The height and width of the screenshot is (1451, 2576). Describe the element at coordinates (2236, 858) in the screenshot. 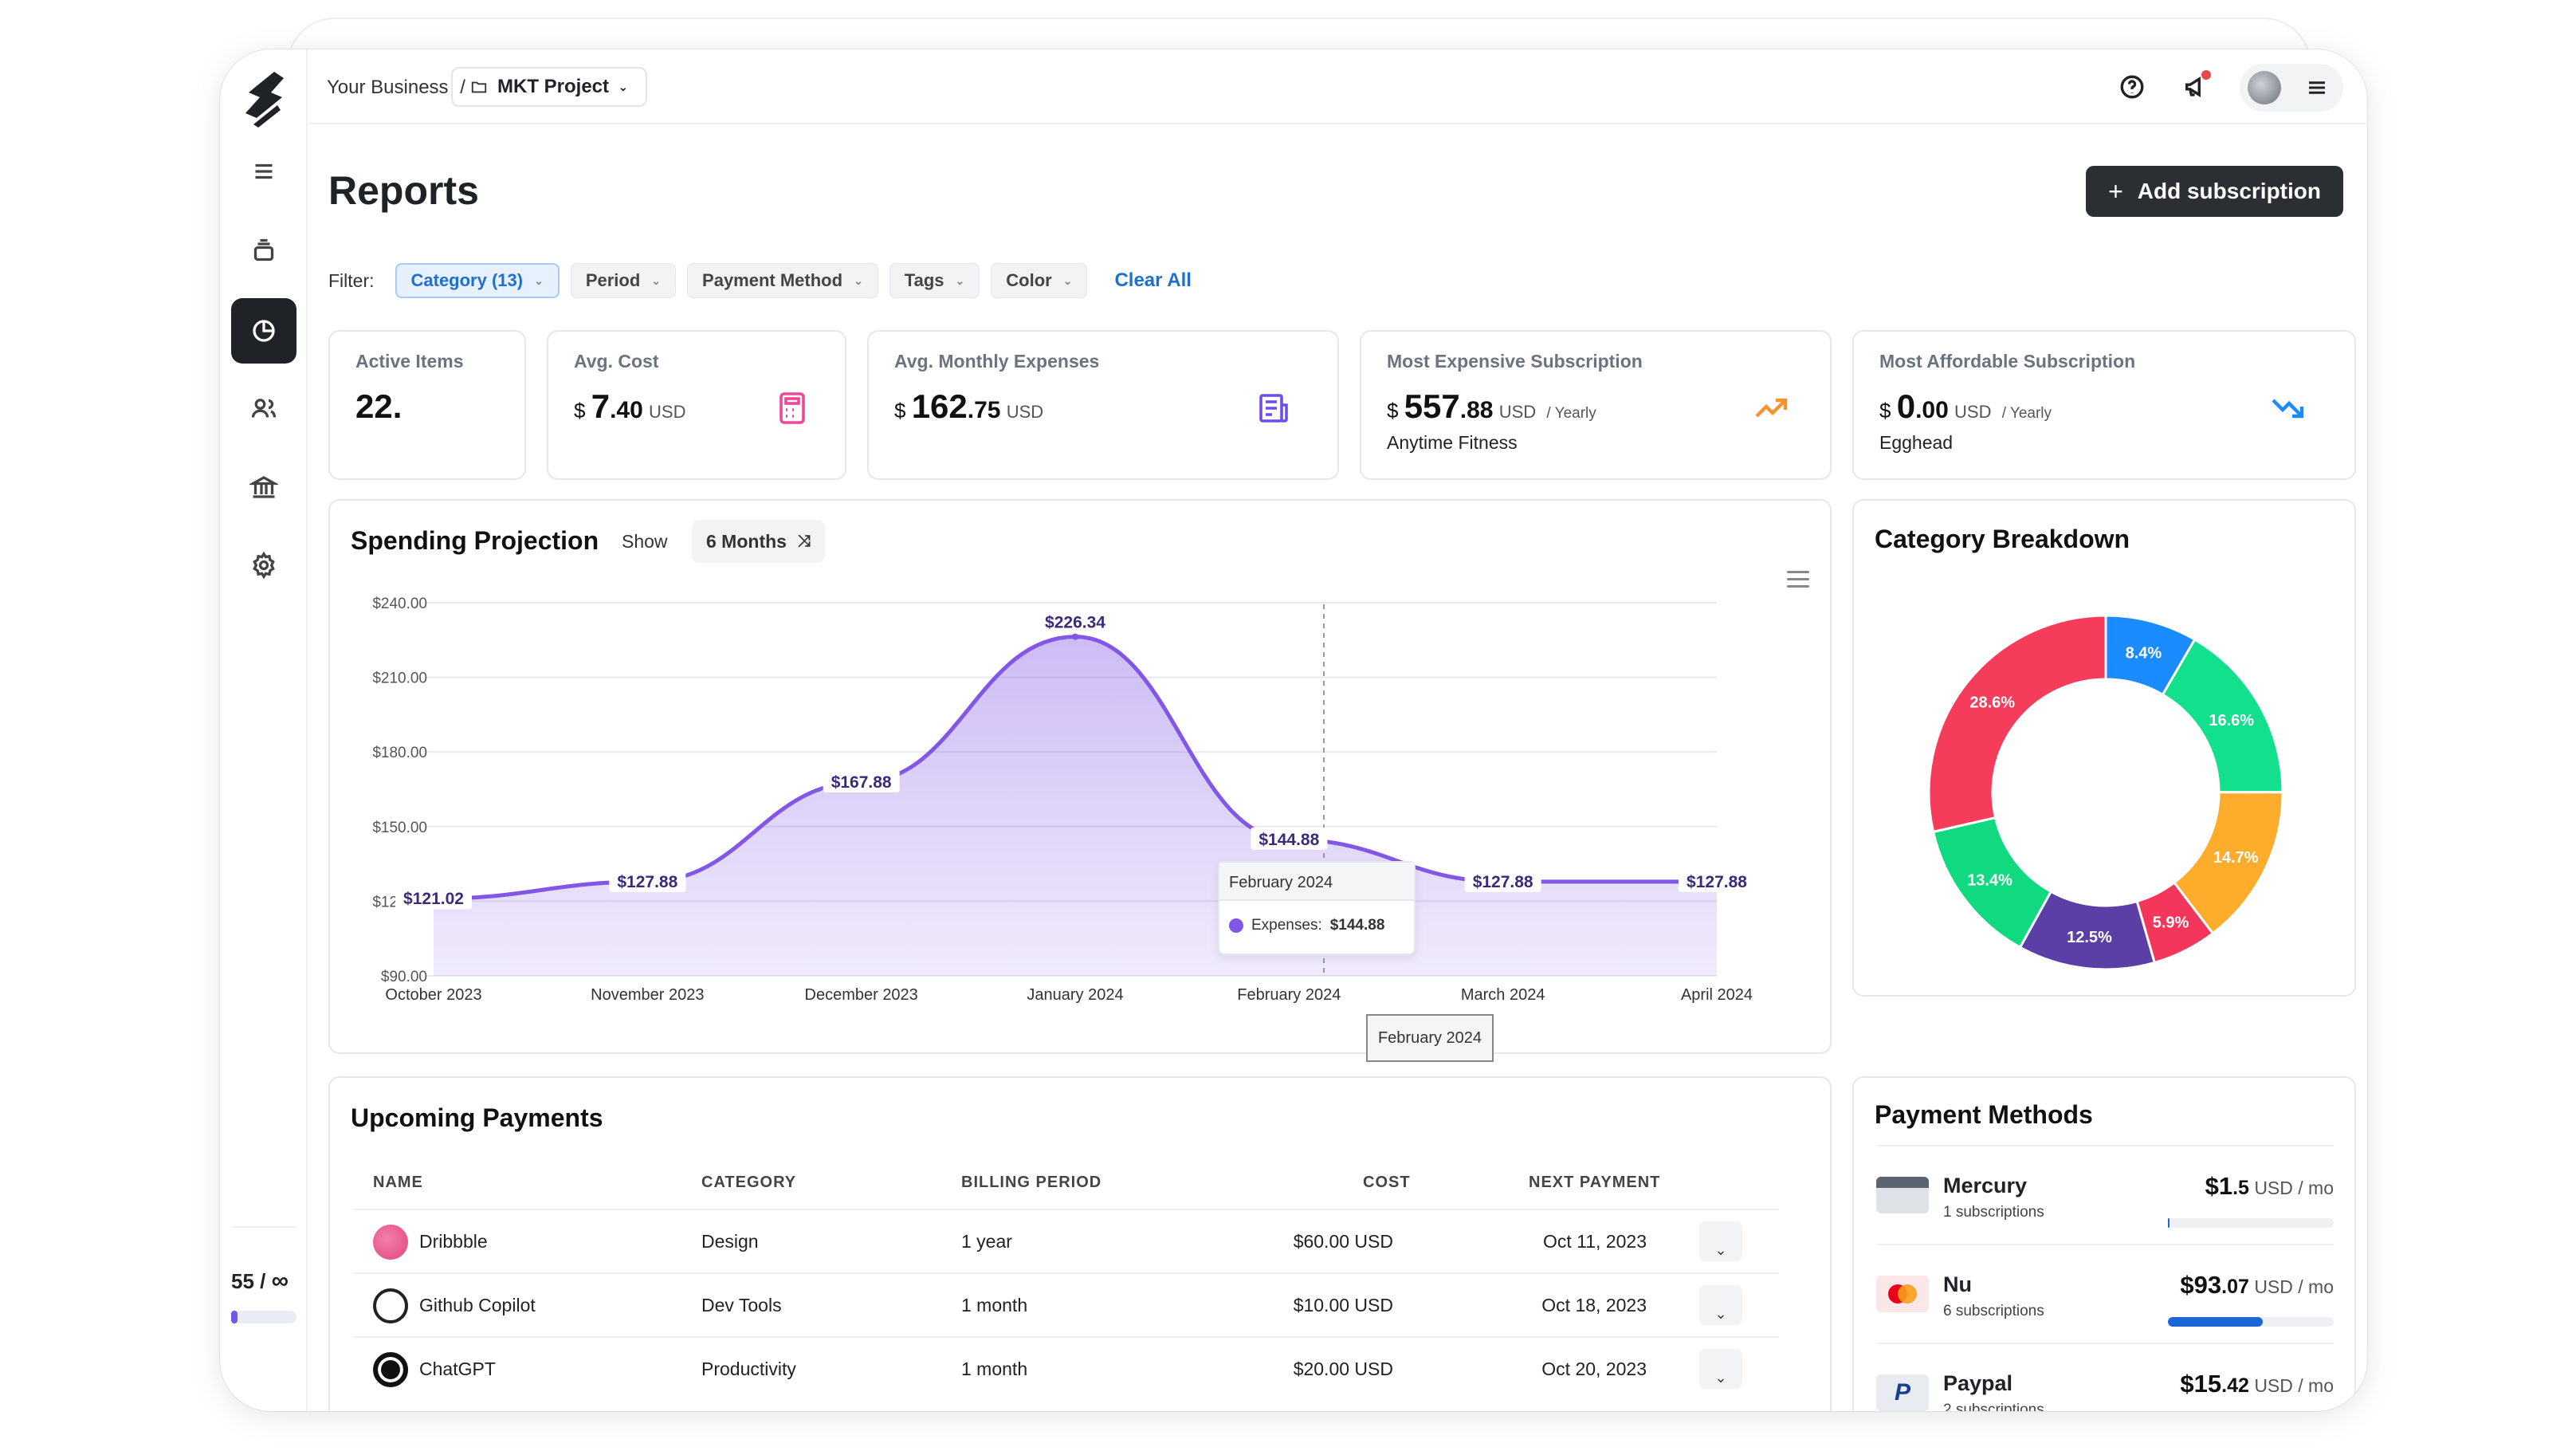

I see `slice-label: 14.7%` at that location.